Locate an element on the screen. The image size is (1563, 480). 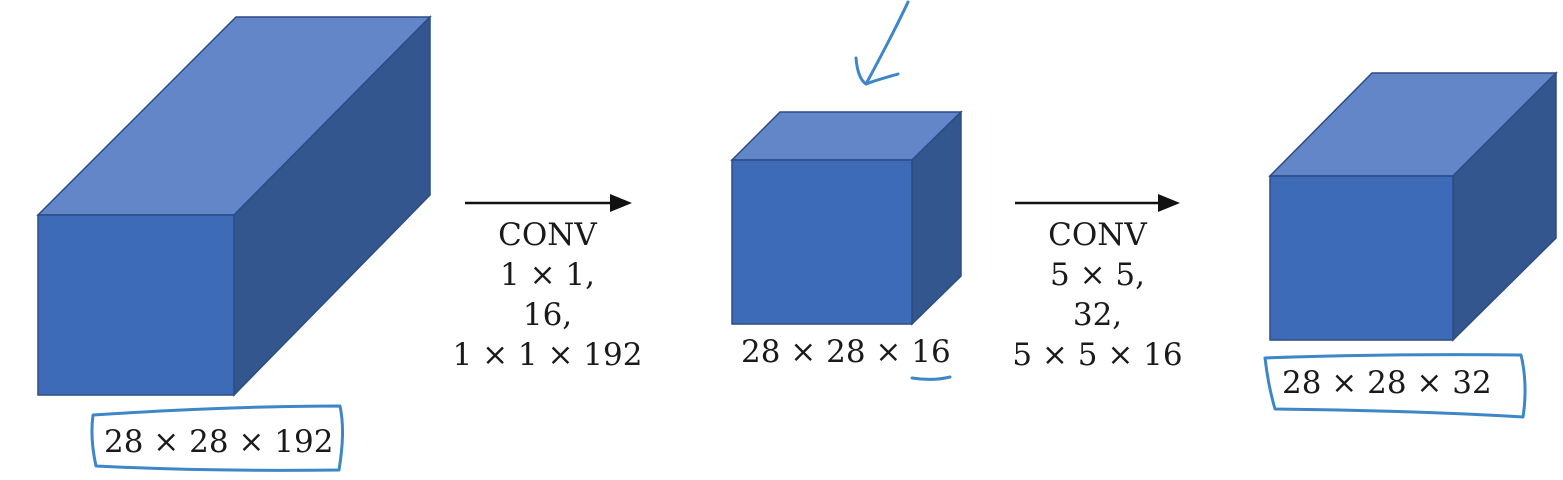
intermediate-volume-dims: 28 × 28 × 16 is located at coordinates (846, 352).